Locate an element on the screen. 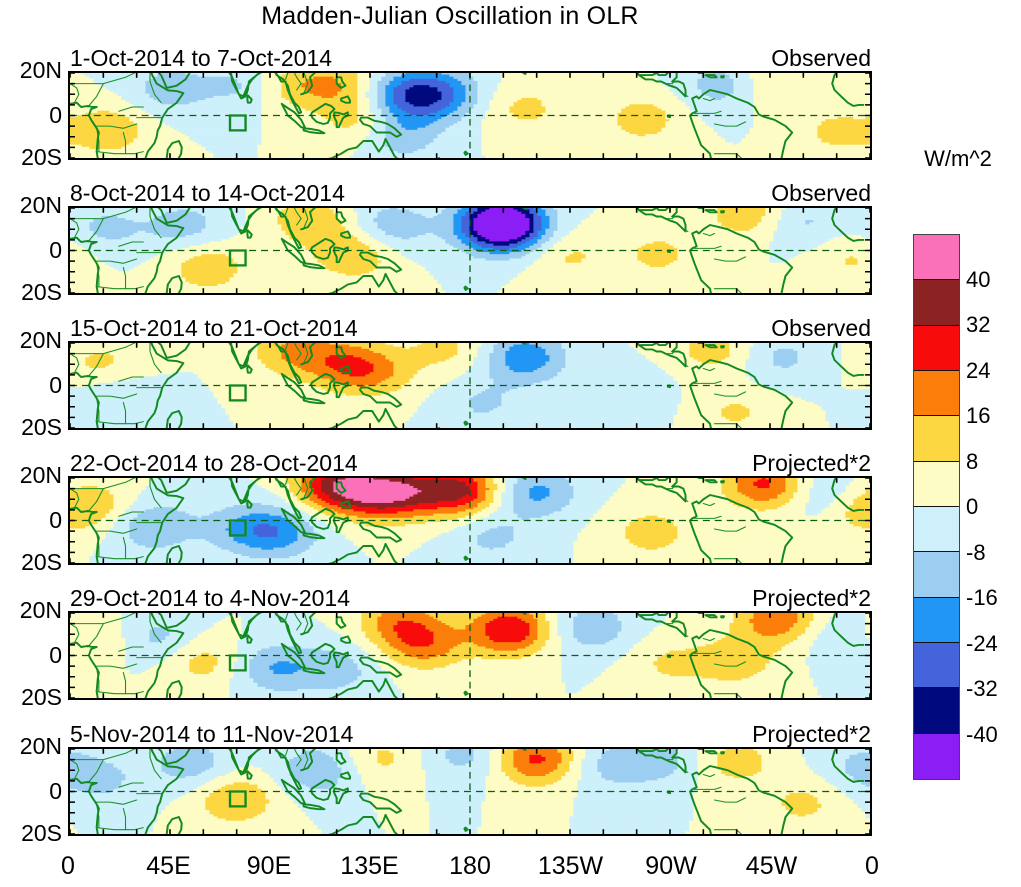 This screenshot has width=1021, height=887. x-axis-tick-label: 90E is located at coordinates (269, 866).